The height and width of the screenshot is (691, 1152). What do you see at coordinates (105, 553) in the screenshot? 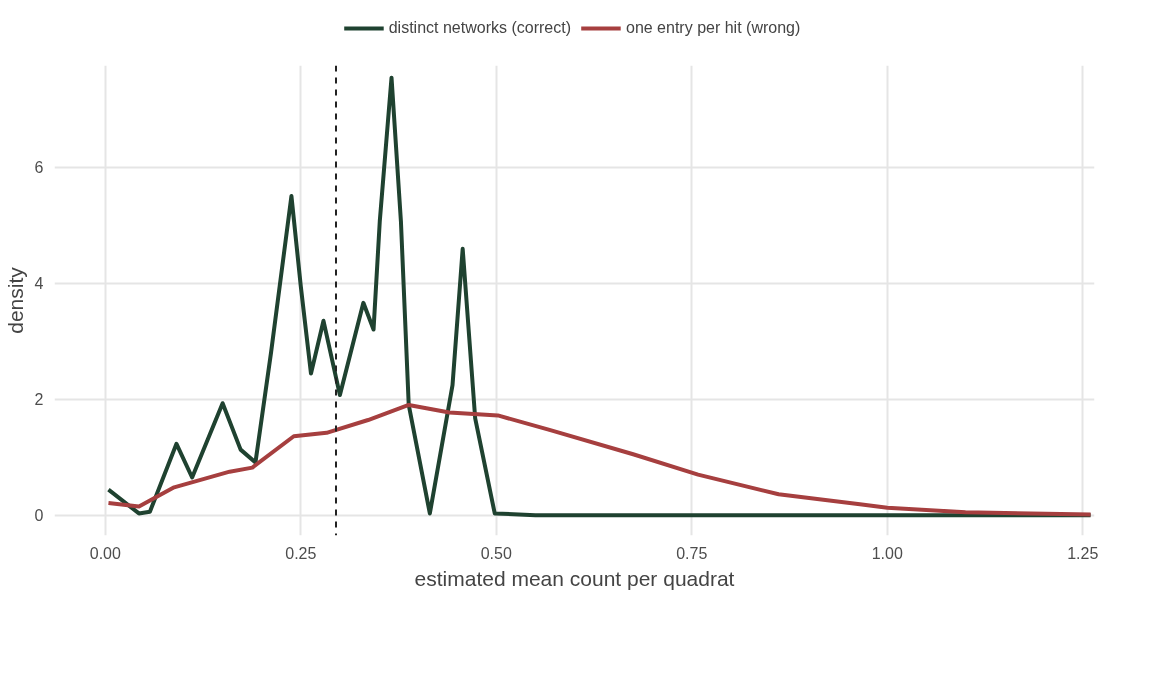
I see `x-tick-label: 0.00` at bounding box center [105, 553].